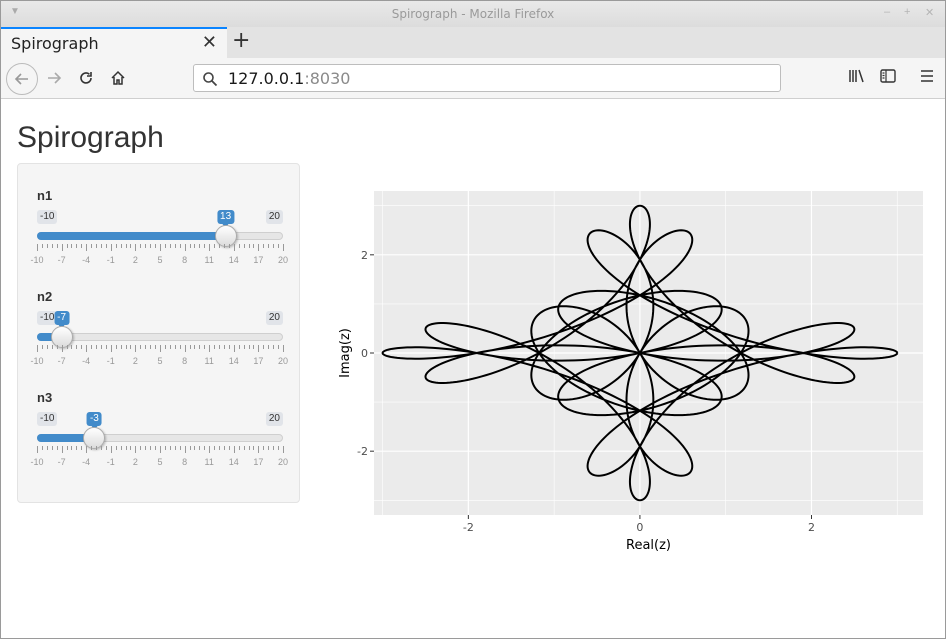  I want to click on new-tab-icon: +, so click(241, 40).